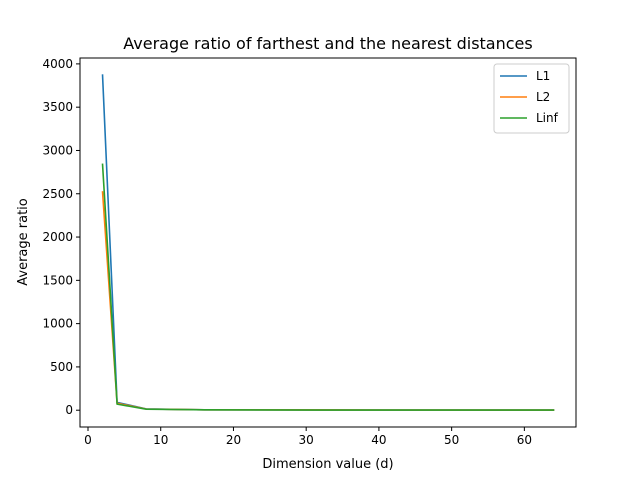 Image resolution: width=640 pixels, height=480 pixels. What do you see at coordinates (88, 440) in the screenshot?
I see `x-tick-label: 0` at bounding box center [88, 440].